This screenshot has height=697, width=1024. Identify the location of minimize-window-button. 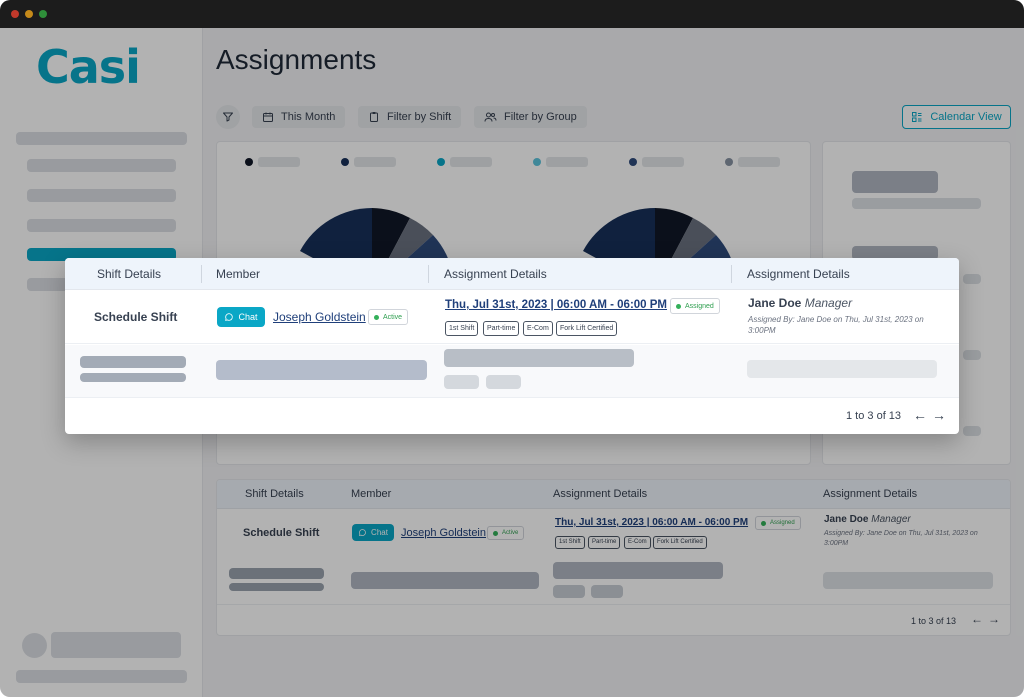
(29, 14).